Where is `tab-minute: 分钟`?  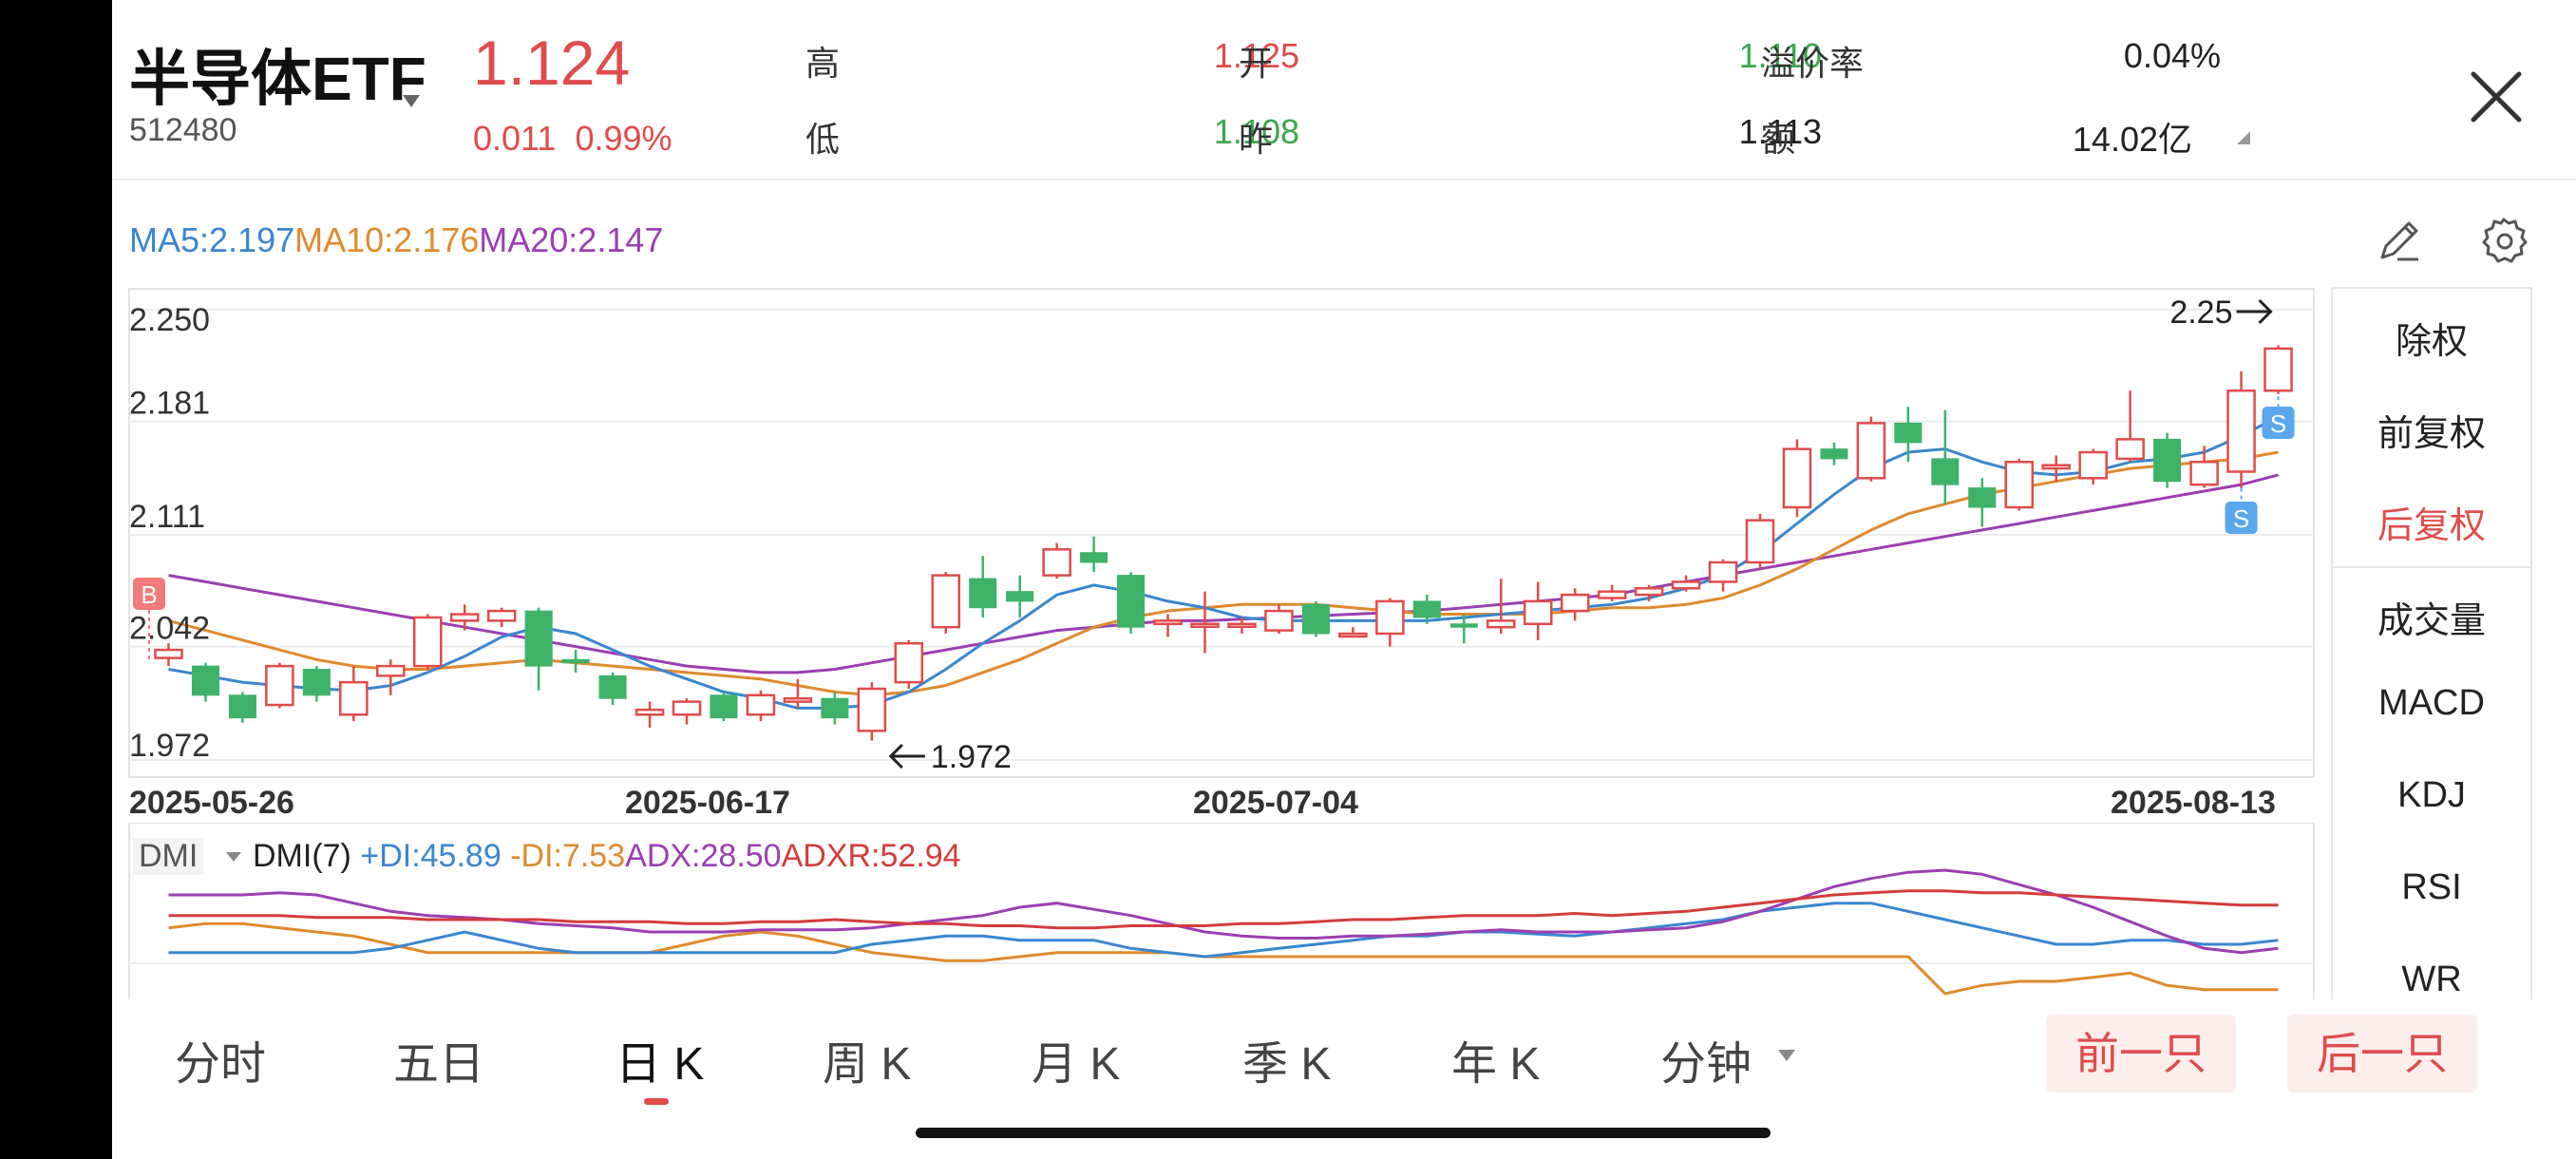 tab-minute: 分钟 is located at coordinates (1706, 1064).